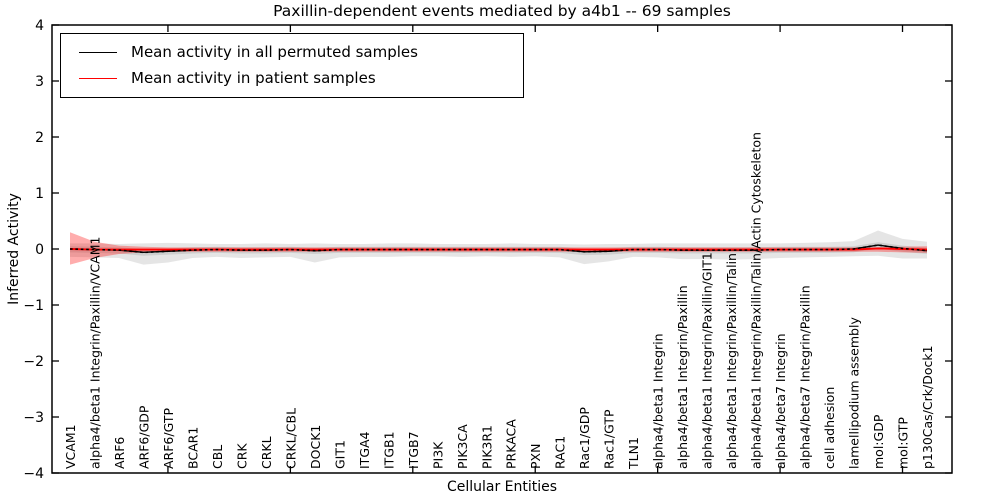  What do you see at coordinates (33, 362) in the screenshot?
I see `y-tick-label: −2` at bounding box center [33, 362].